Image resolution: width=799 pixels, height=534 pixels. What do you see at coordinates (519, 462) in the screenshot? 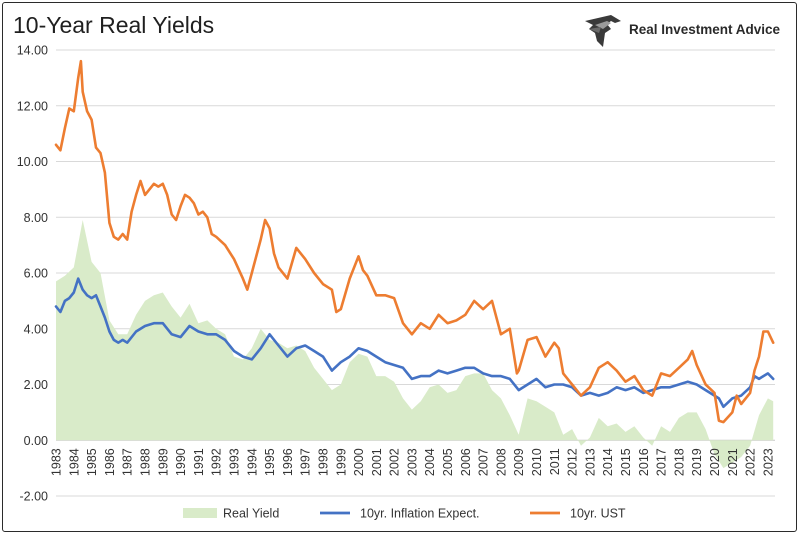
I see `x-tick-label: 2009` at bounding box center [519, 462].